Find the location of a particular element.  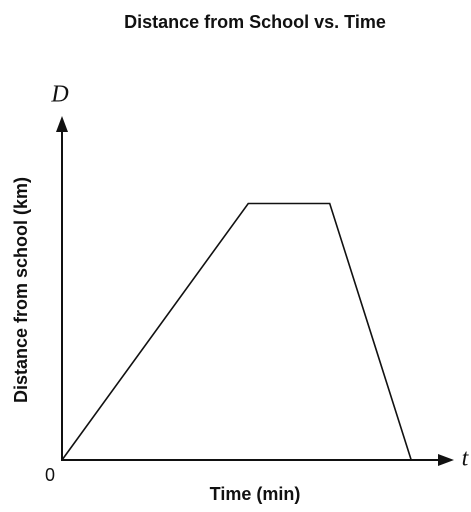

x-axis-arrow is located at coordinates (446, 460).